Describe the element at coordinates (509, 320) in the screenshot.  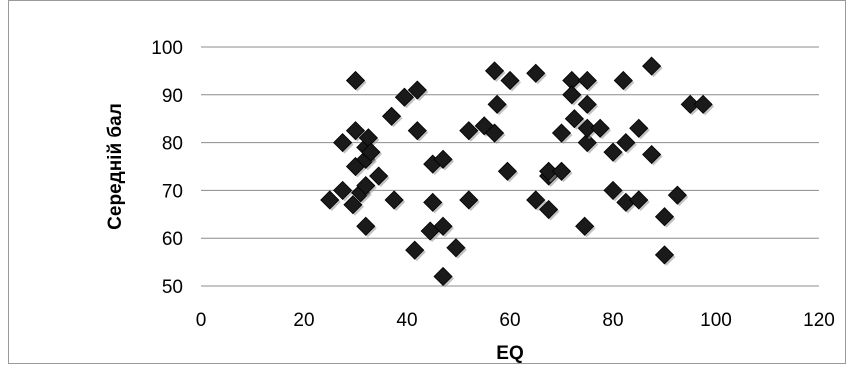
I see `x-tick-label: 60` at that location.